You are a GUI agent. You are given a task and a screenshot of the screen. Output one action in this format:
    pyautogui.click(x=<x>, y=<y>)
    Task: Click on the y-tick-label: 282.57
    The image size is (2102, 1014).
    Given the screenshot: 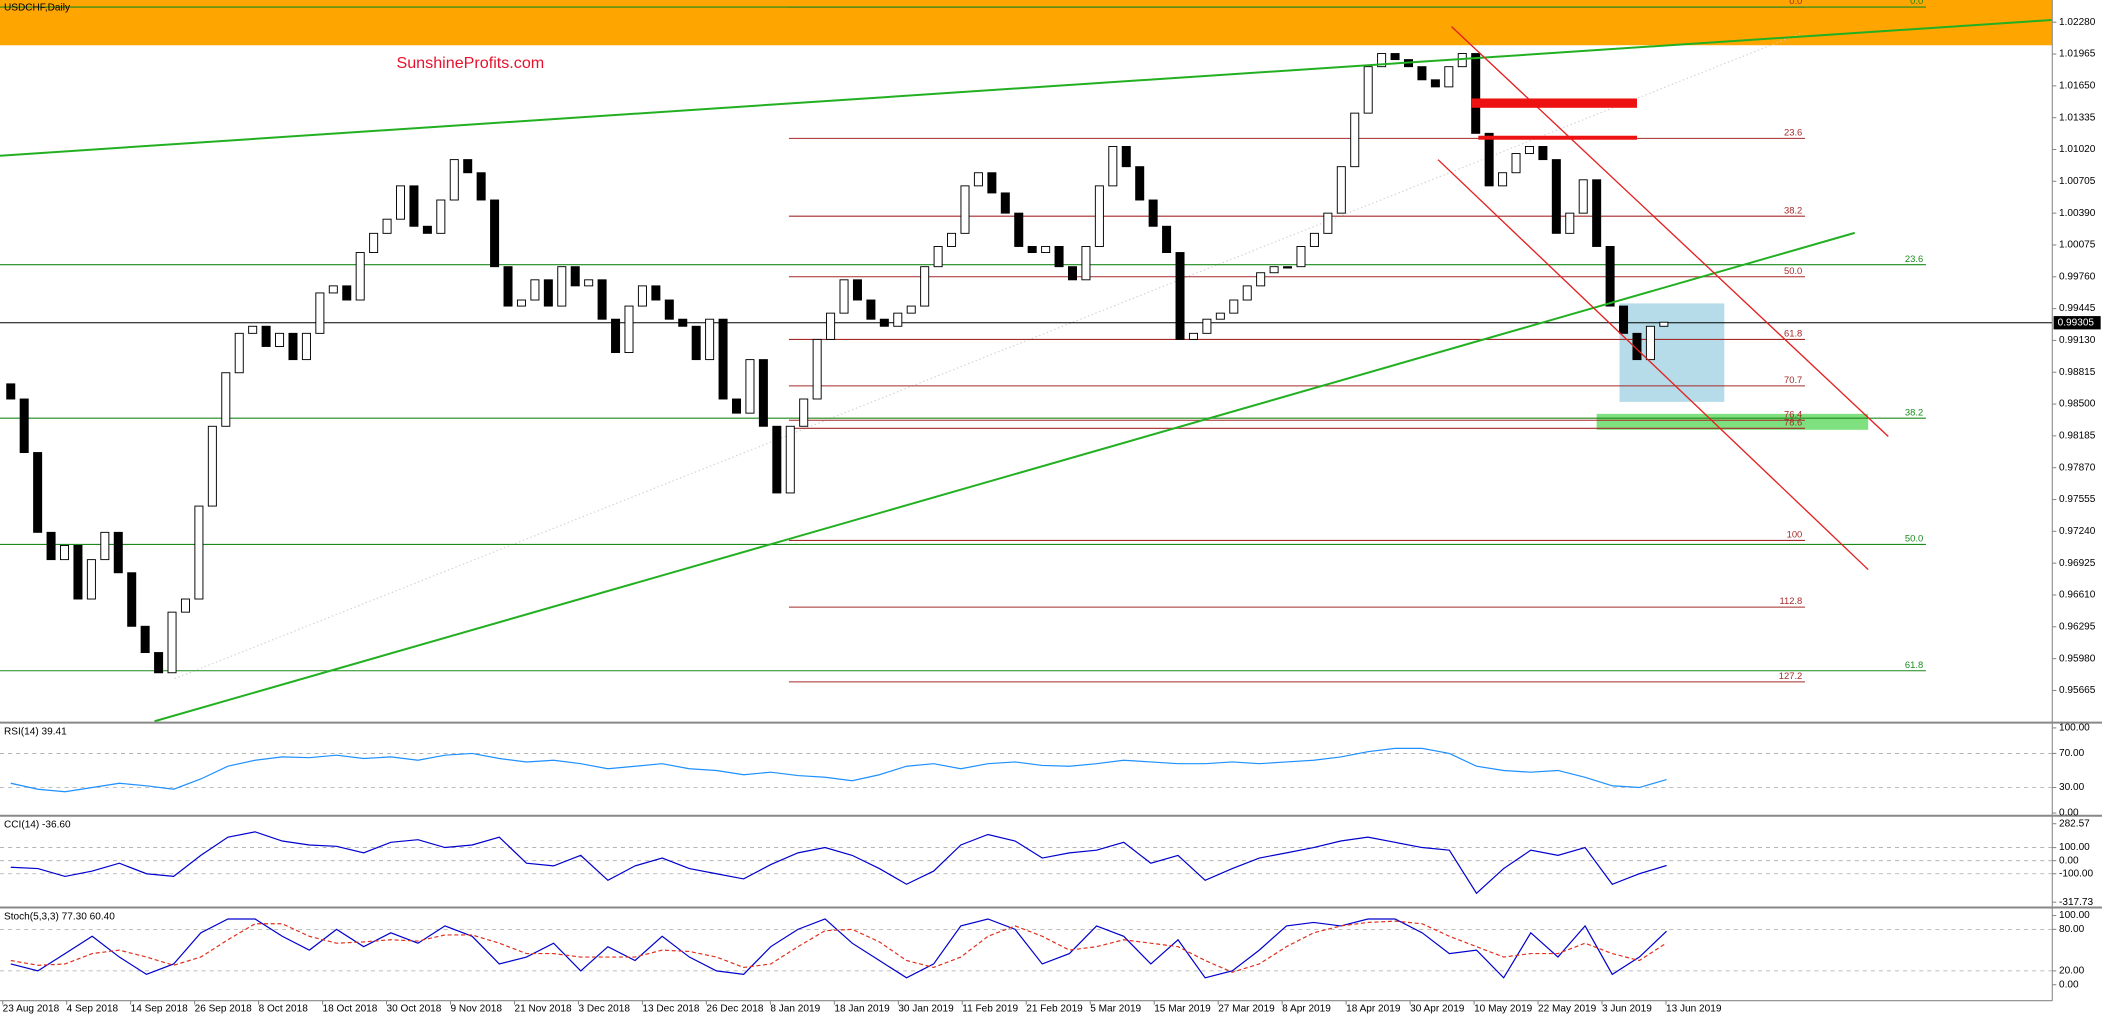 What is the action you would take?
    pyautogui.click(x=2074, y=823)
    